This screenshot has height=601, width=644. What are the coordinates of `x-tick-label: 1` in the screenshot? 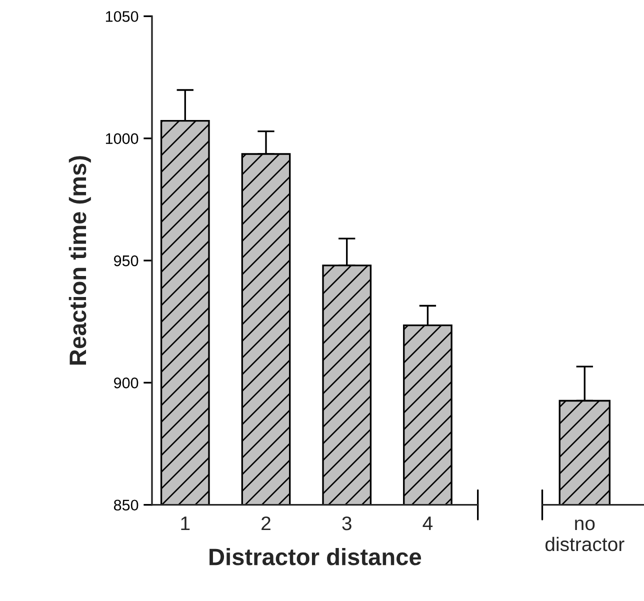 It's located at (185, 523).